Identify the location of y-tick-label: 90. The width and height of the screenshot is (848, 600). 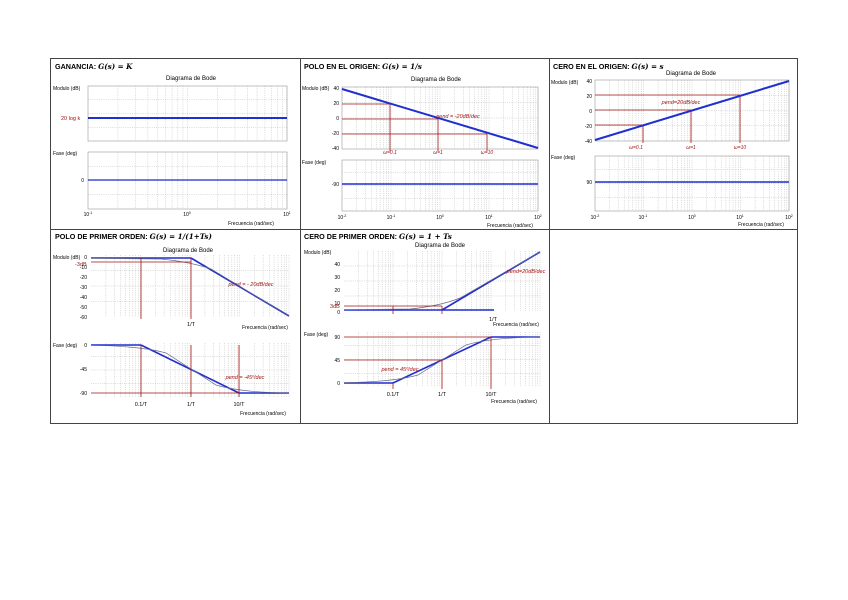
(337, 338).